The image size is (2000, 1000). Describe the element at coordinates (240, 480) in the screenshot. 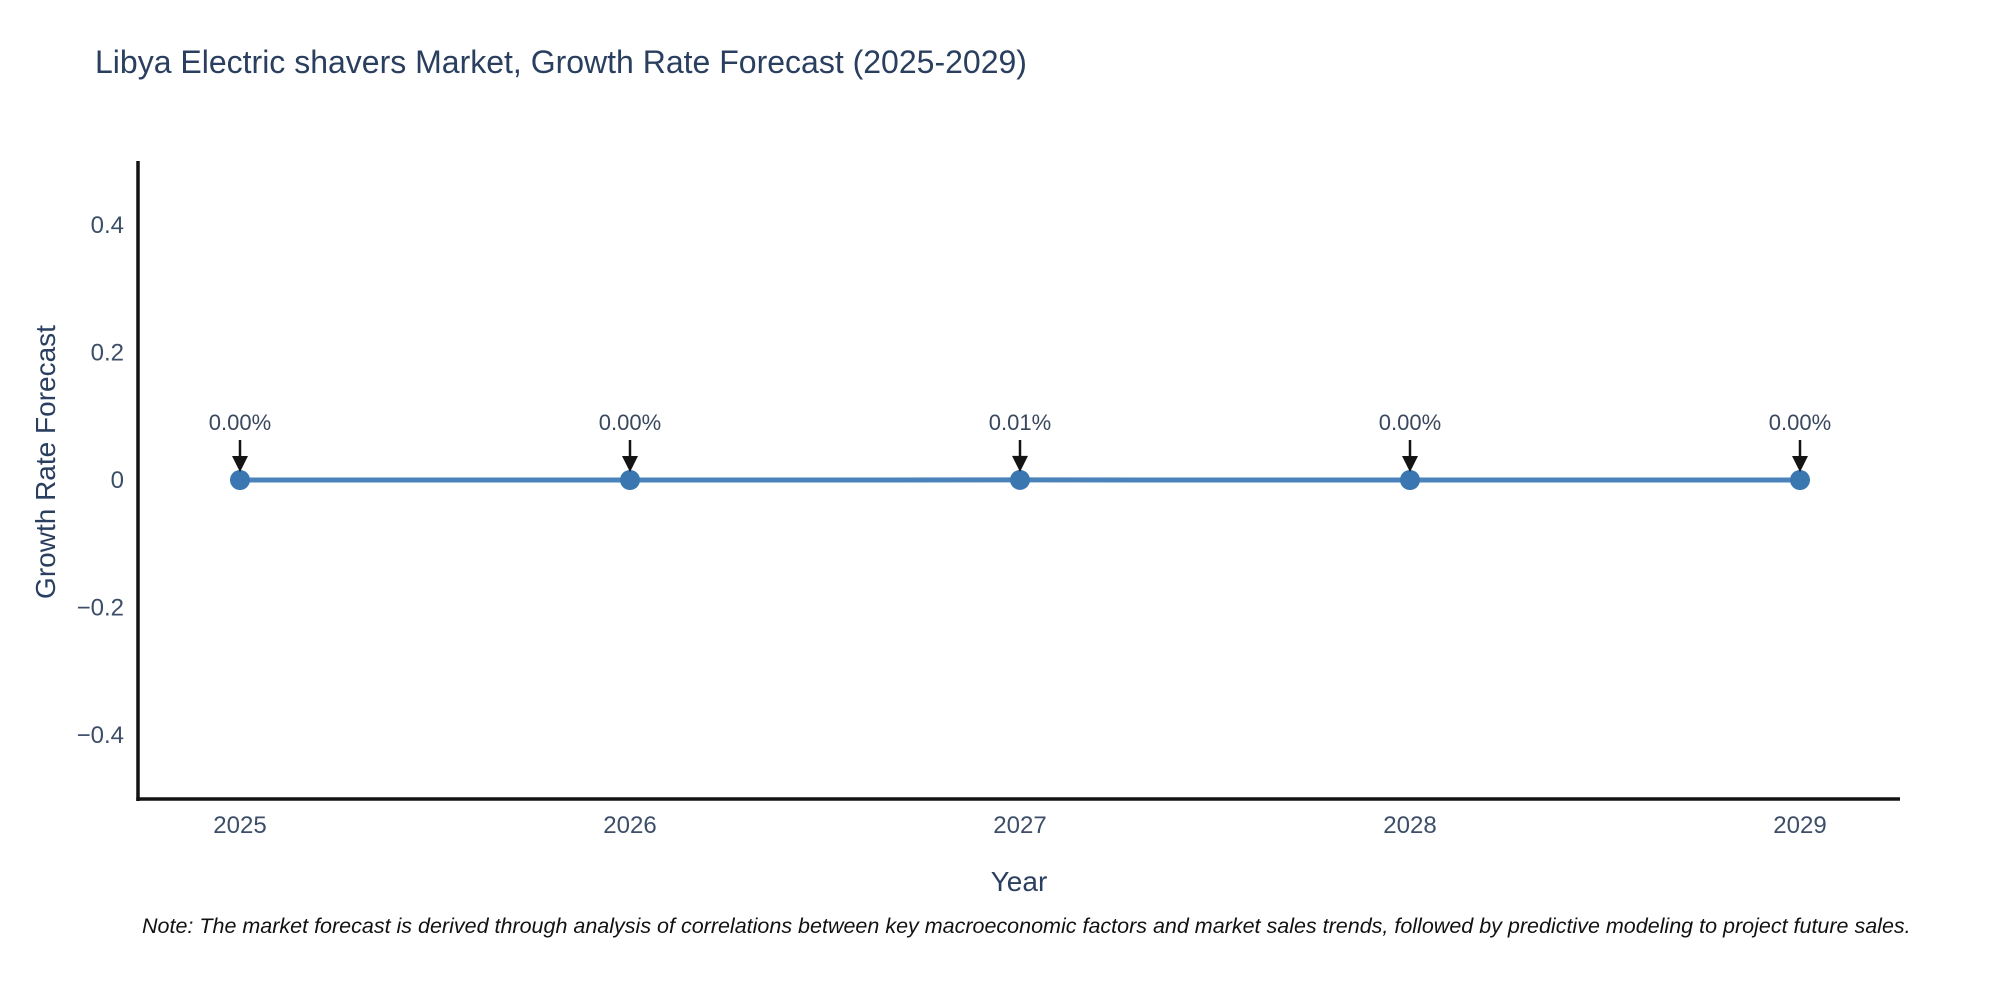

I see `data-point-marker-2025` at that location.